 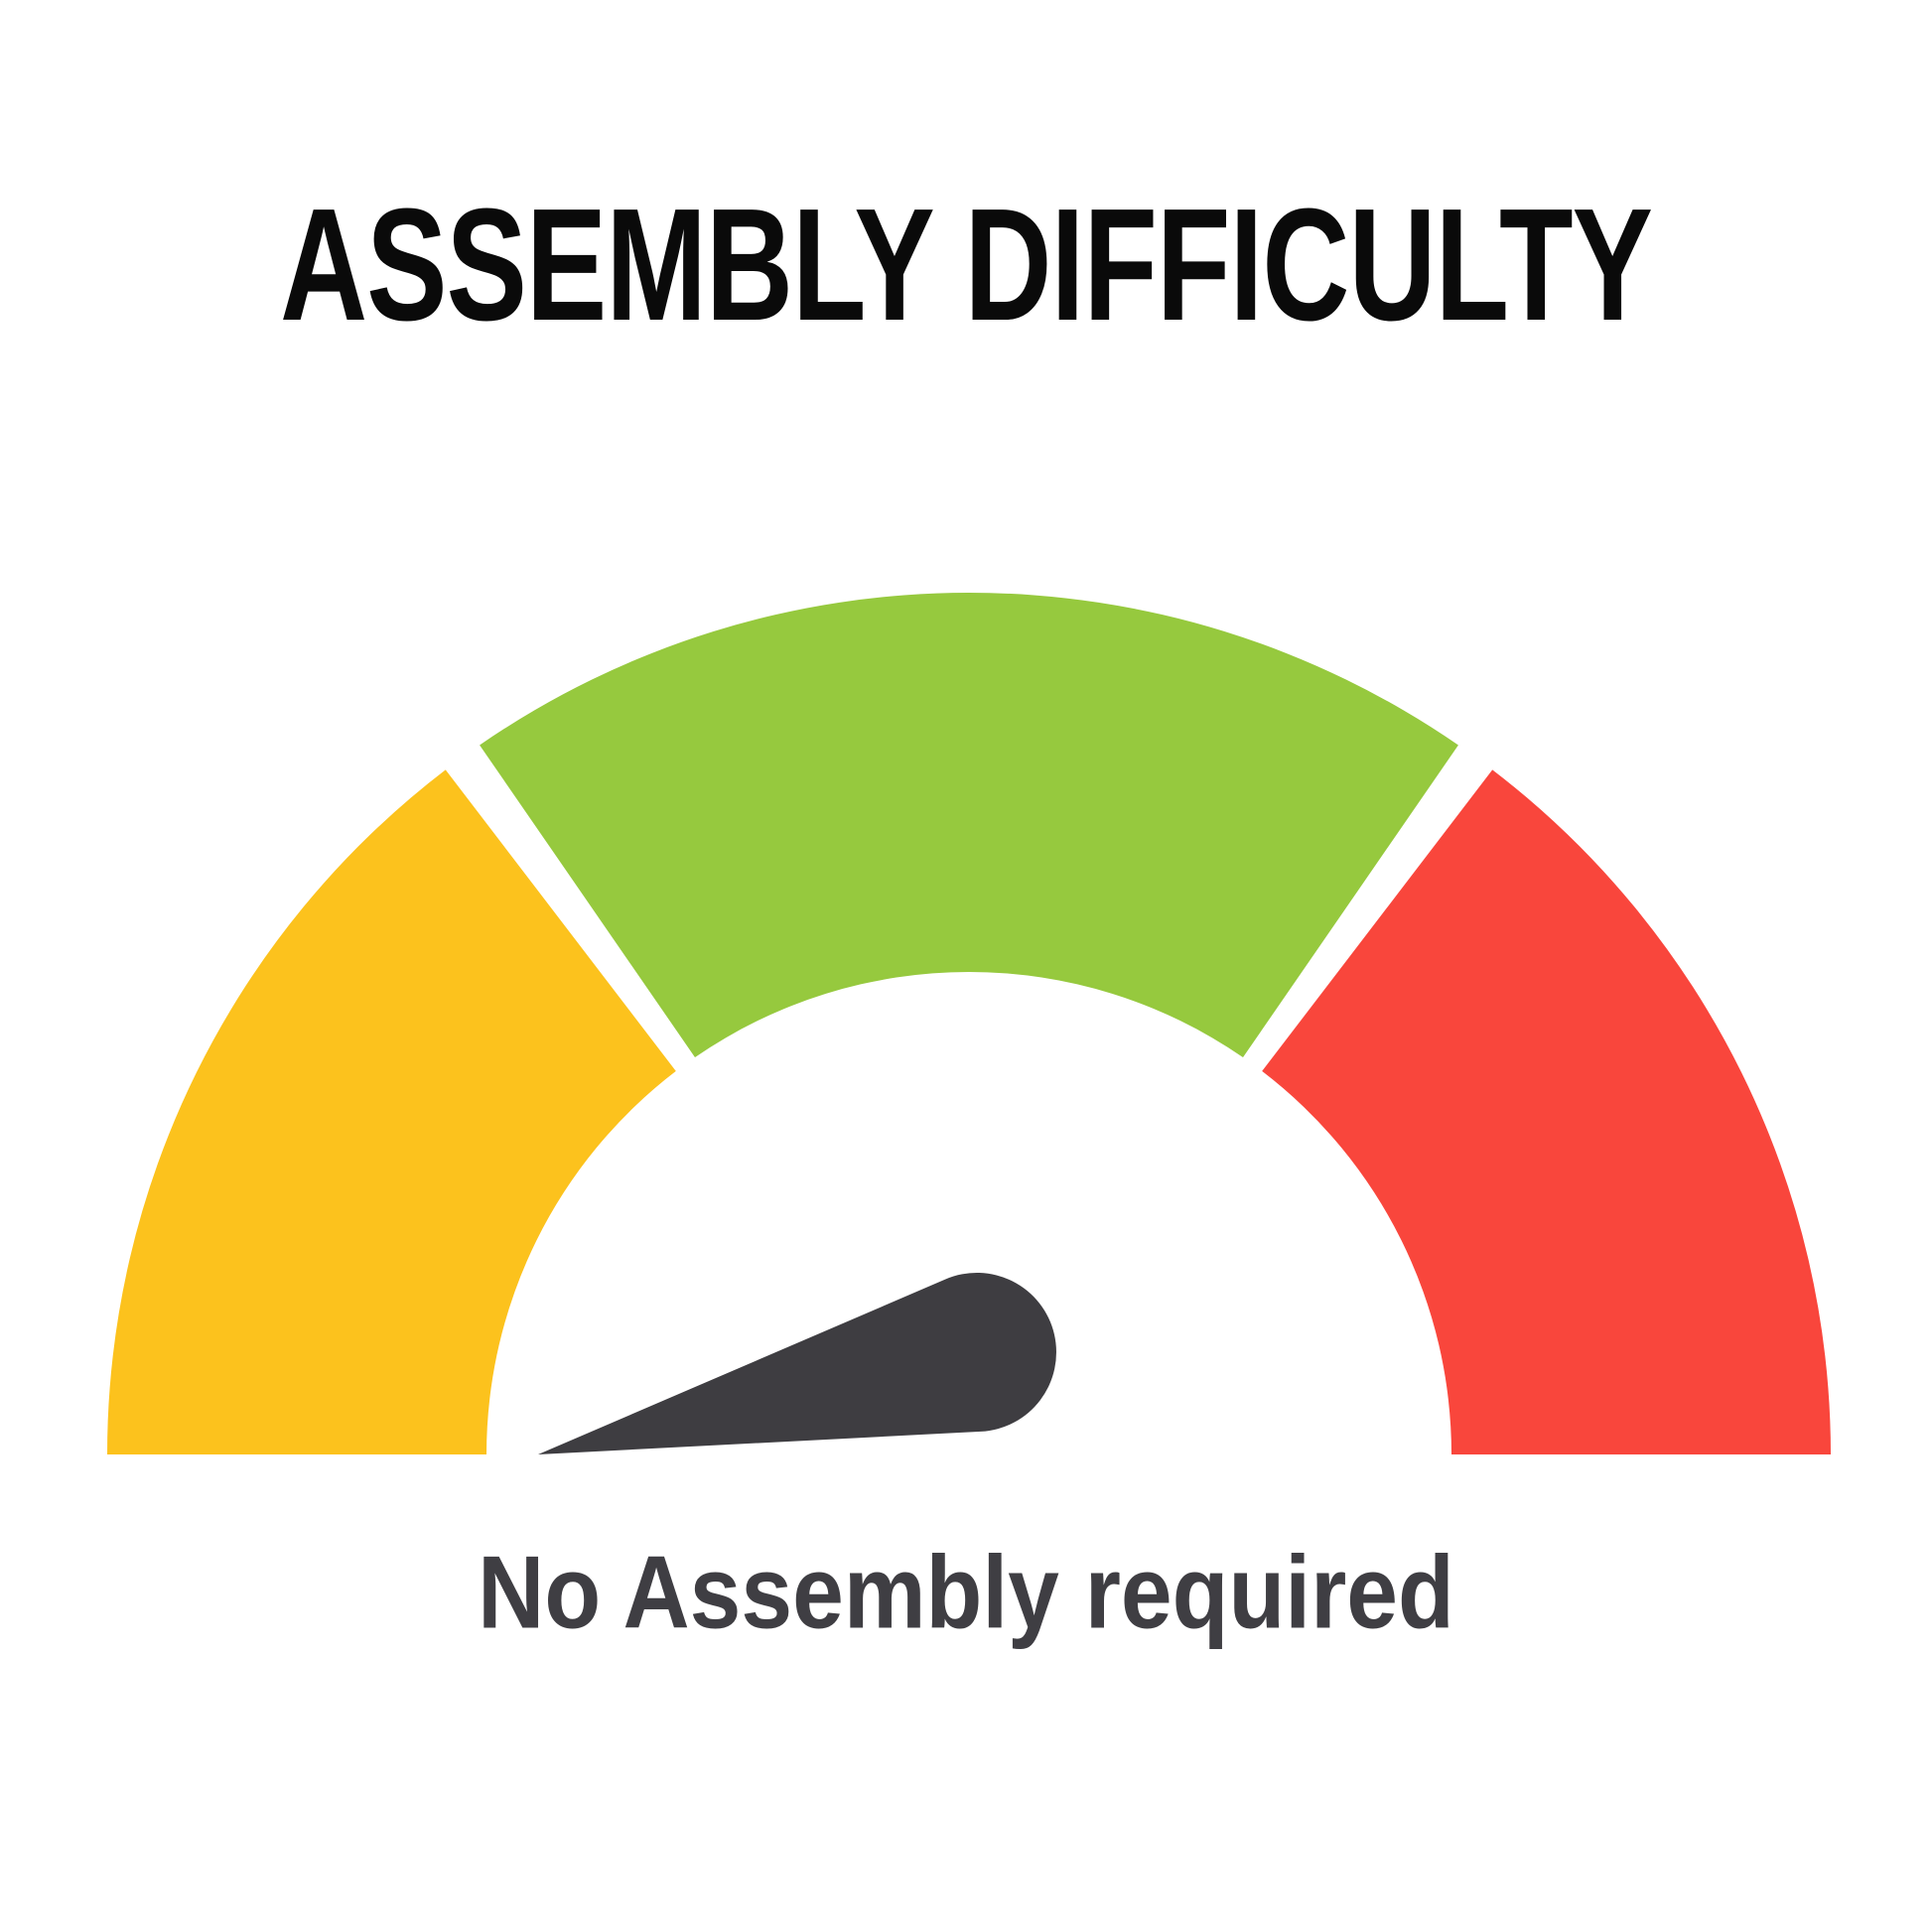 I want to click on gauge-value-caption: No Assembly required, so click(x=966, y=1592).